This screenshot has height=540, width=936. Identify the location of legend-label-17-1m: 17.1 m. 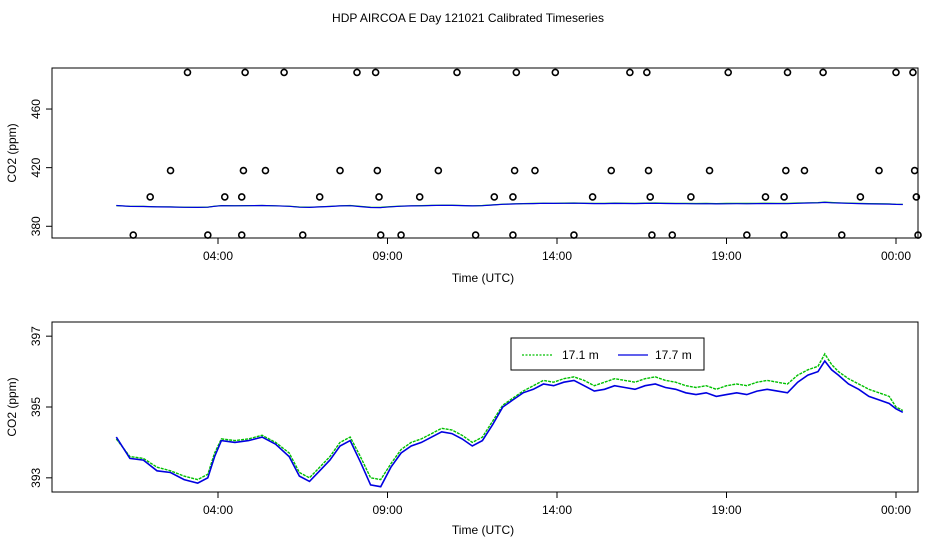
(580, 355).